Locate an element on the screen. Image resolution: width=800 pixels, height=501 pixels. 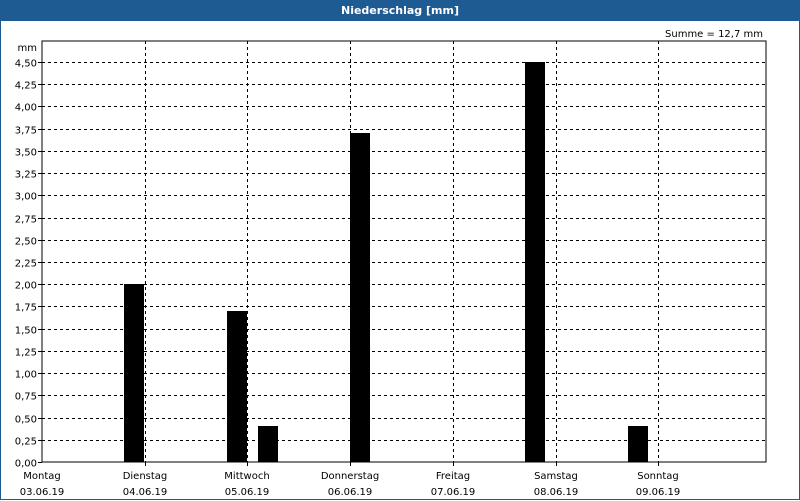
x-date-label: 04.06.19 is located at coordinates (145, 492).